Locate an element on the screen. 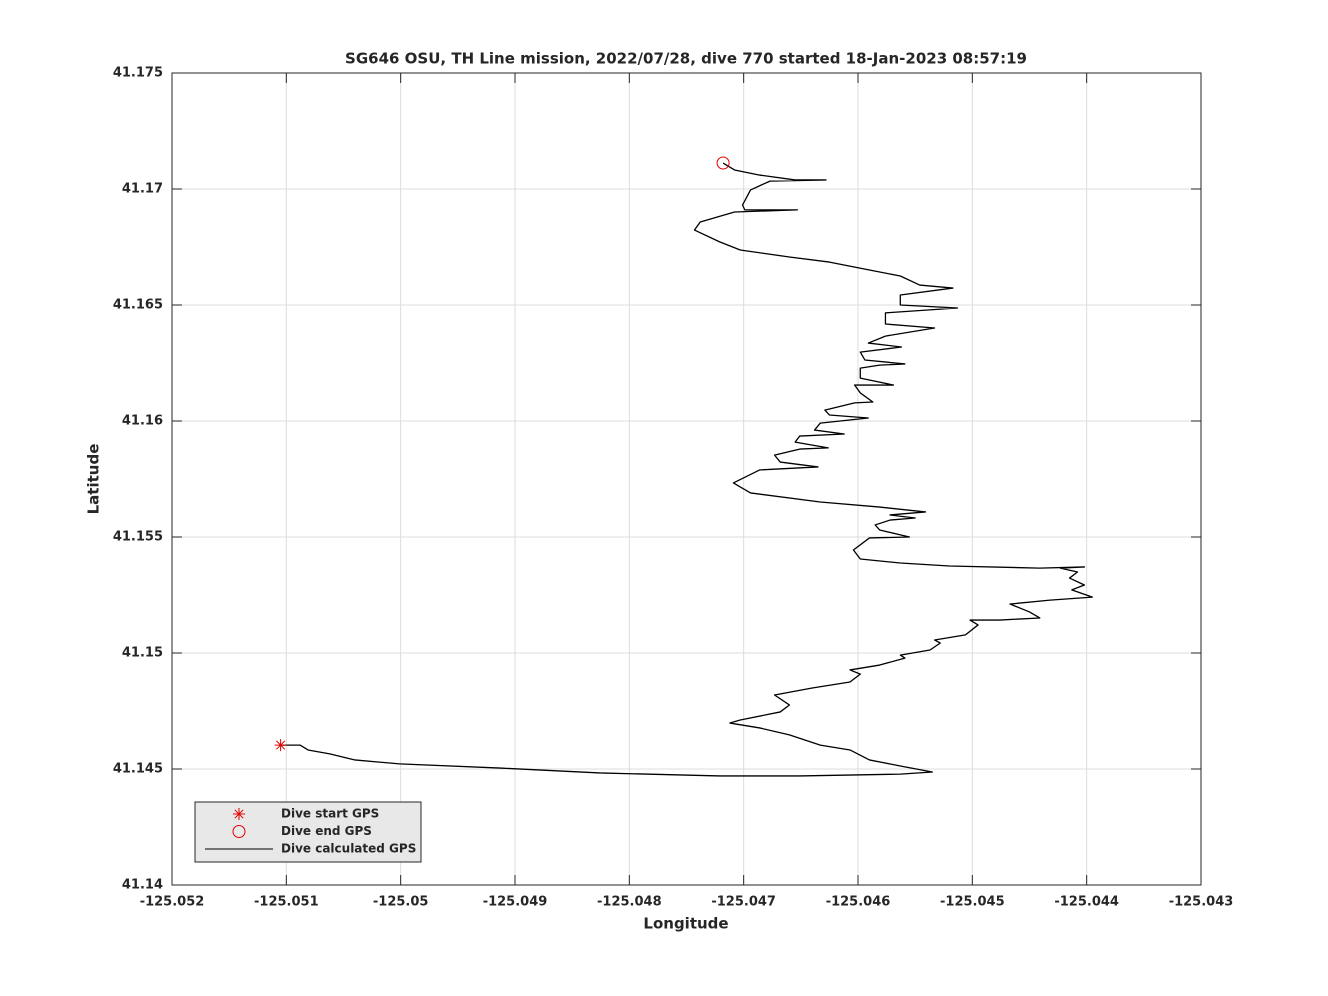  legend-label: Dive end GPS is located at coordinates (326, 831).